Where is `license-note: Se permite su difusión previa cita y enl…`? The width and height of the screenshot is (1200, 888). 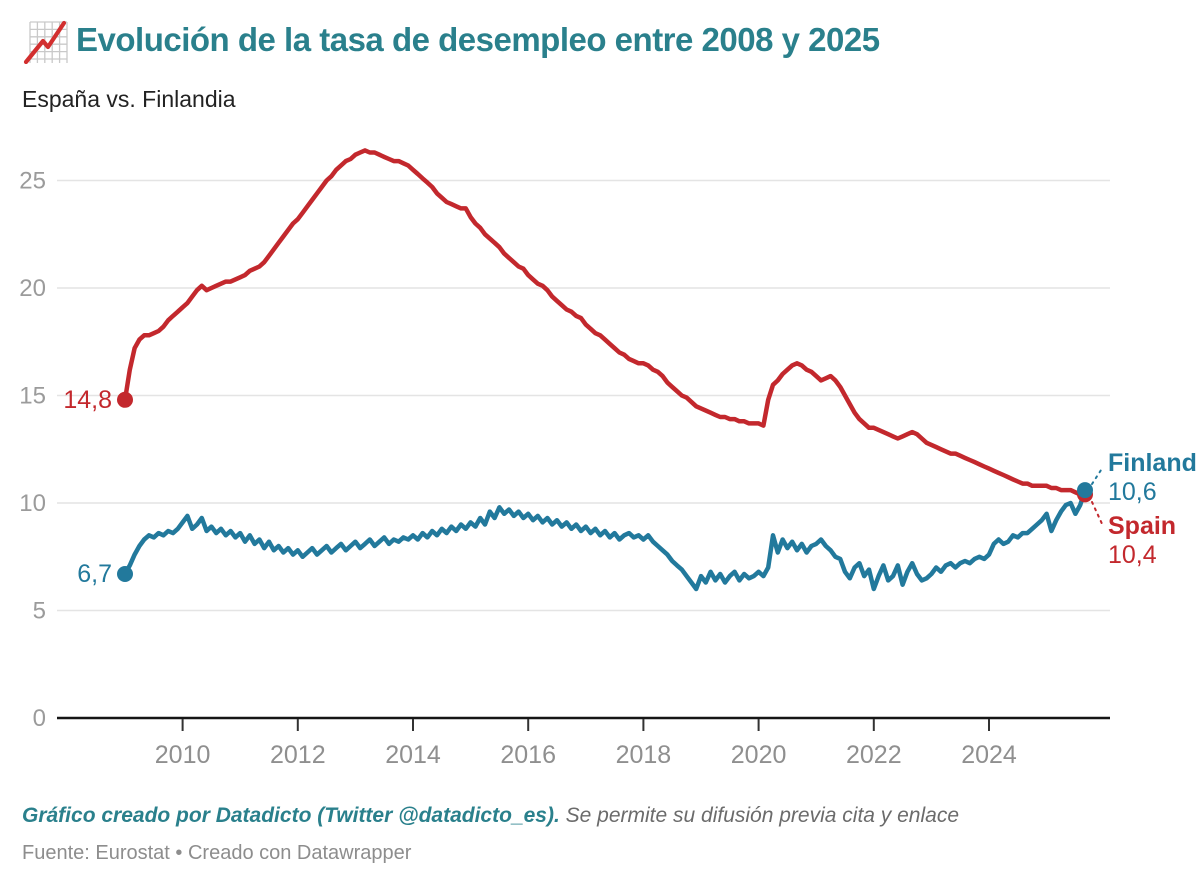 license-note: Se permite su difusión previa cita y enl… is located at coordinates (762, 815).